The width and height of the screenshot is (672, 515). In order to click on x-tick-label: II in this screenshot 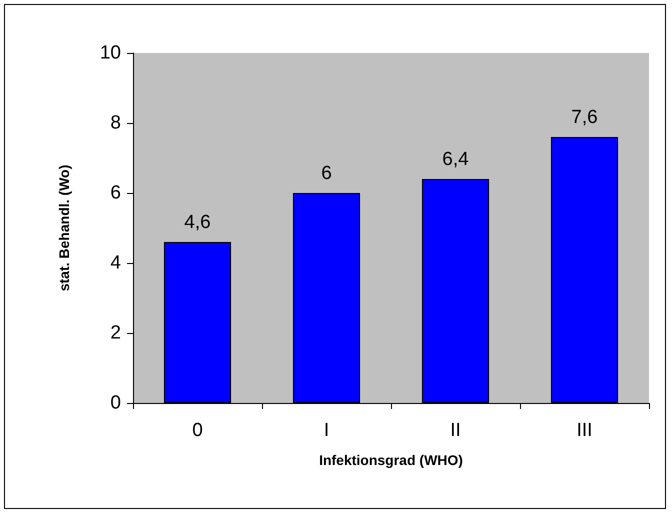, I will do `click(455, 430)`.